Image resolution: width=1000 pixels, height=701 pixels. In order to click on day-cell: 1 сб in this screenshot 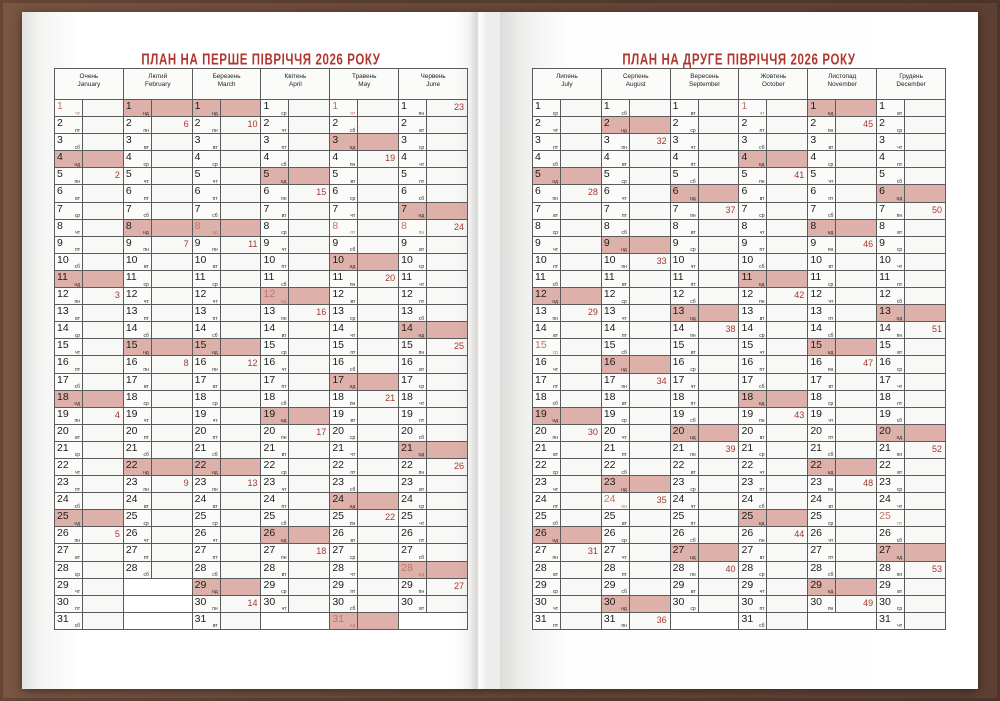, I will do `click(635, 108)`.